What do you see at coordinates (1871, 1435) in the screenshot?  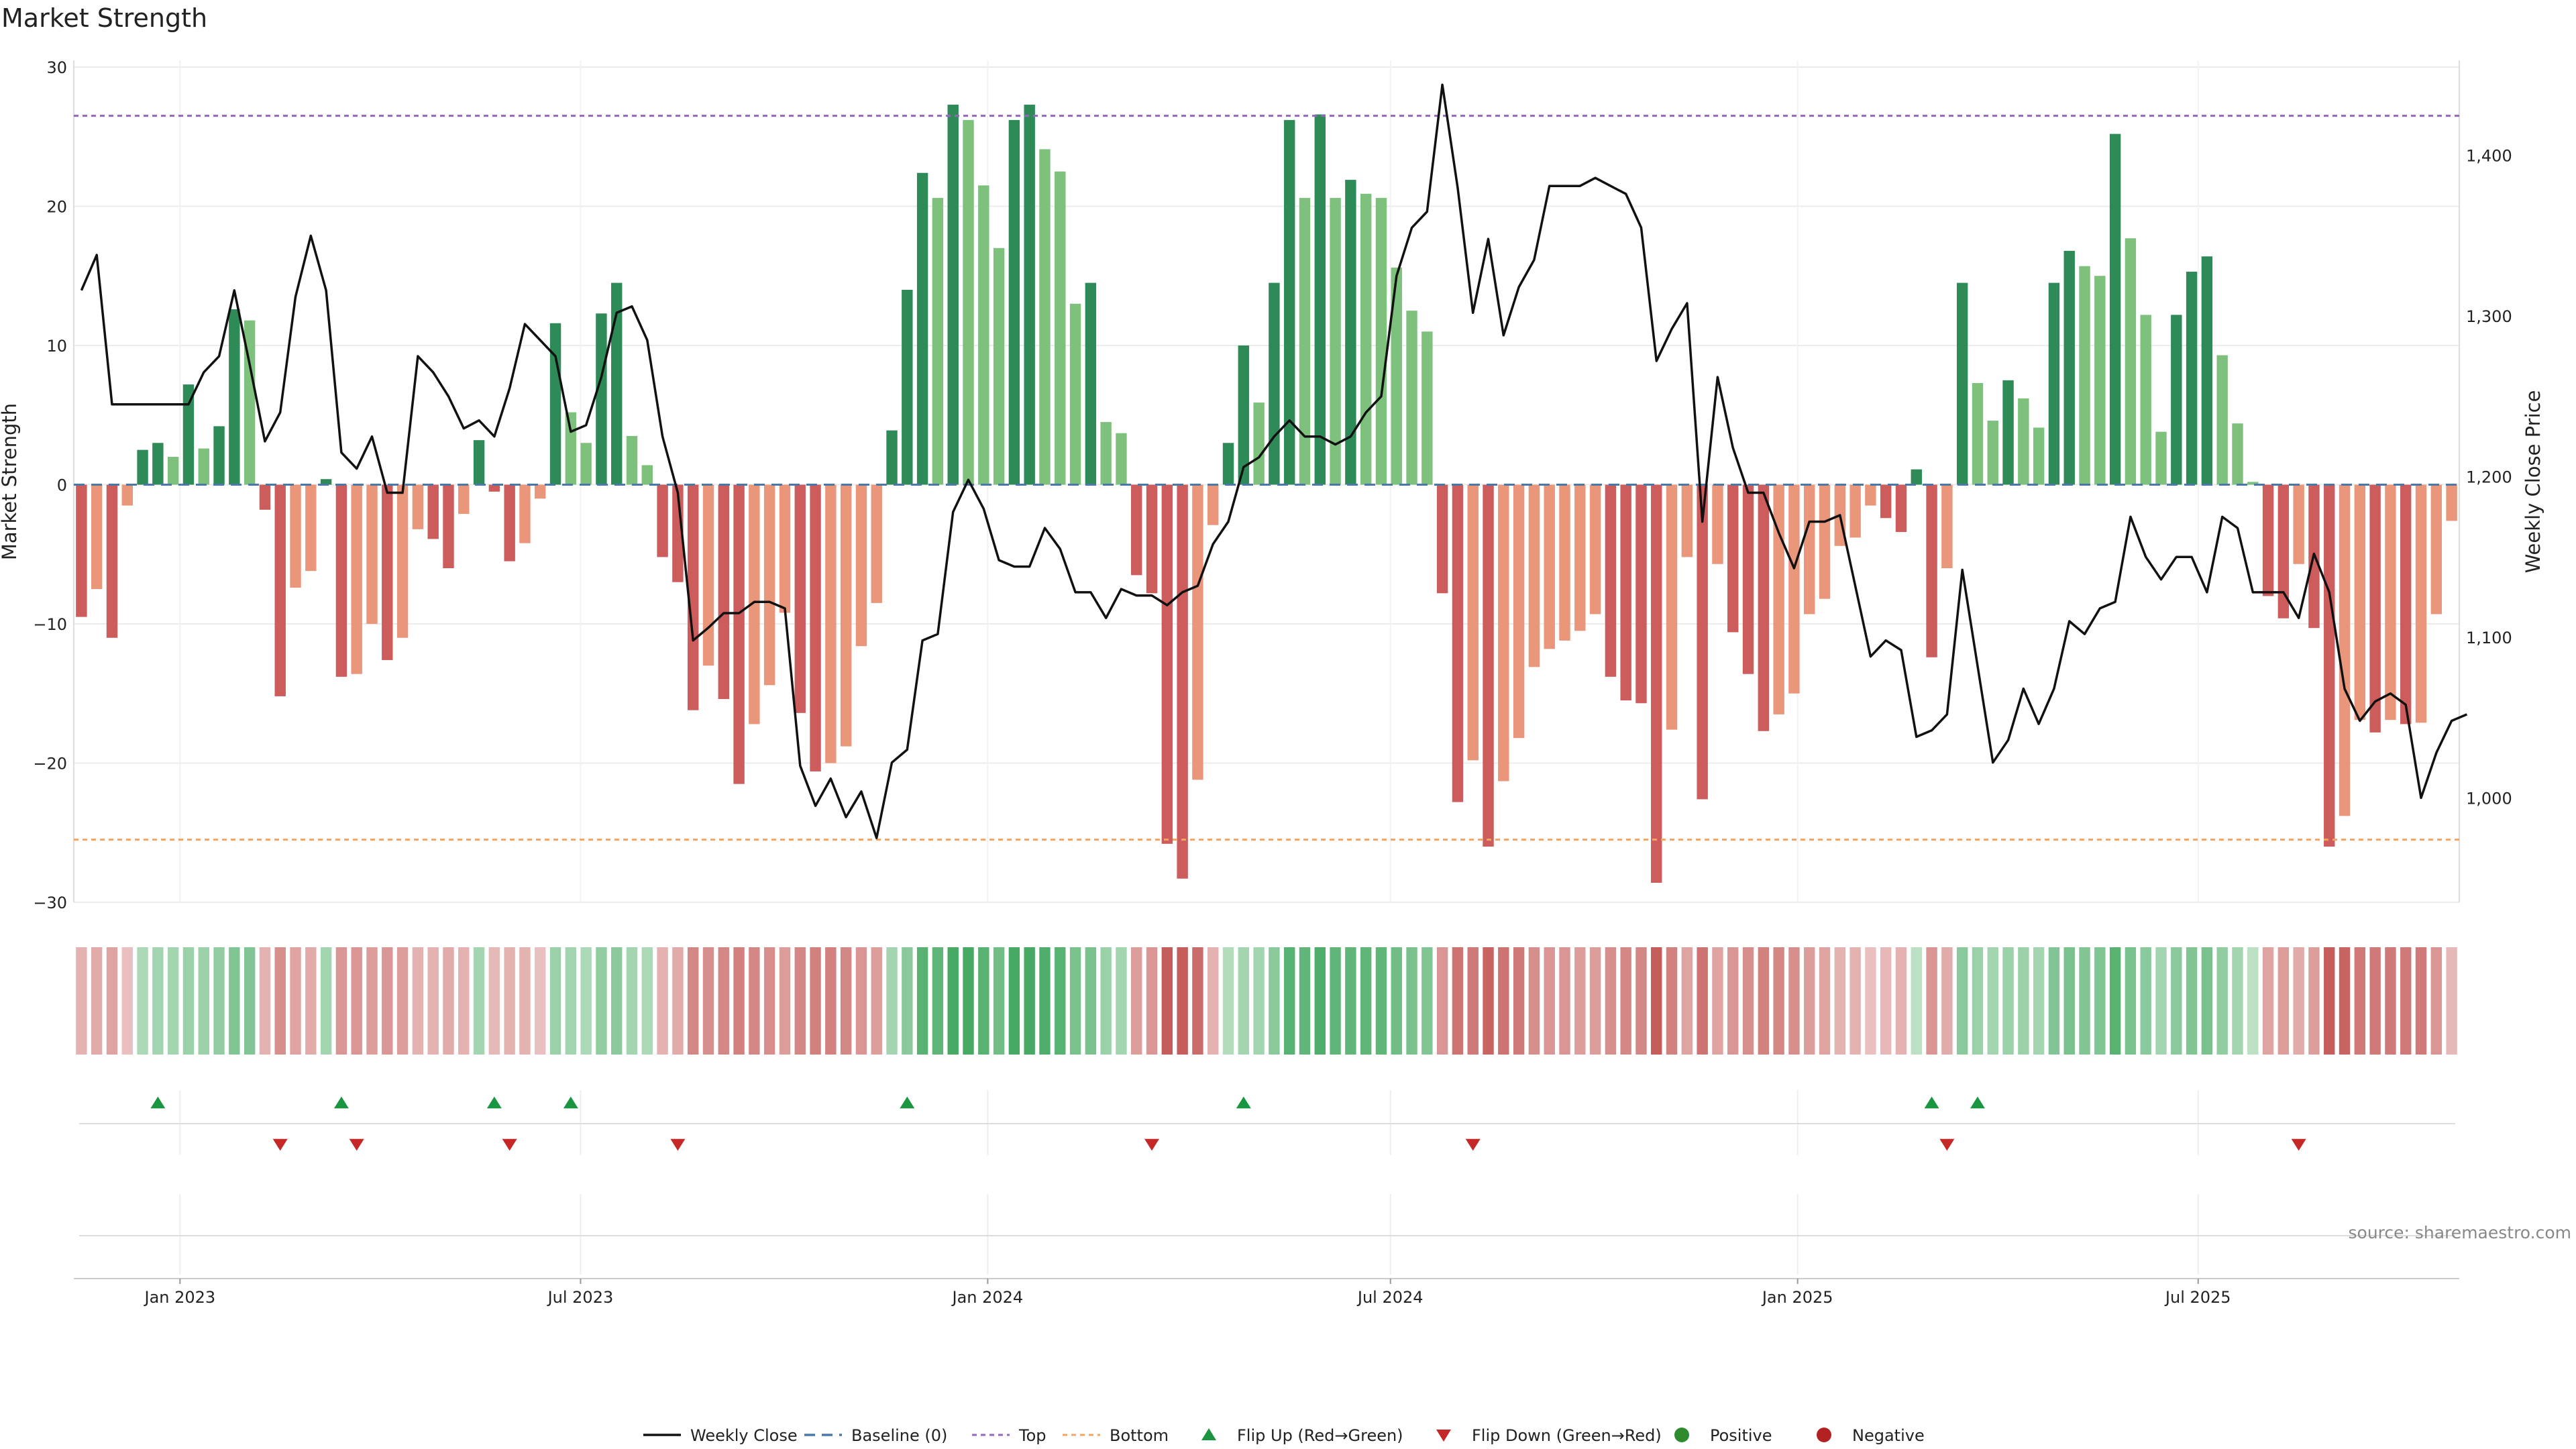 I see `legend-item-negative: Negative` at bounding box center [1871, 1435].